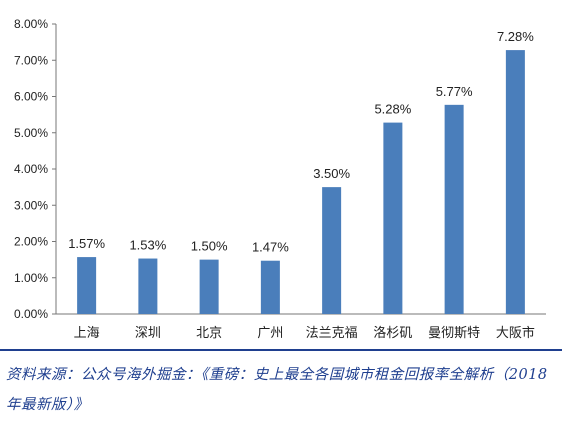 This screenshot has width=562, height=425. I want to click on x-tick-label-7: 大阪市, so click(515, 333).